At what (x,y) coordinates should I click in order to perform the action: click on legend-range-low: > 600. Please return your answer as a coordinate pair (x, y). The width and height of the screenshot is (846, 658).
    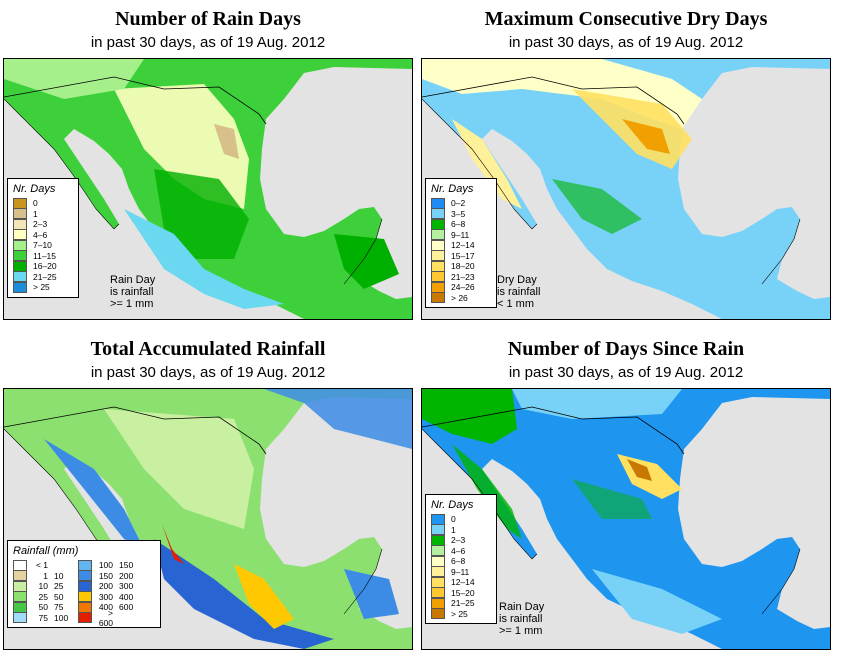
    Looking at the image, I should click on (105, 617).